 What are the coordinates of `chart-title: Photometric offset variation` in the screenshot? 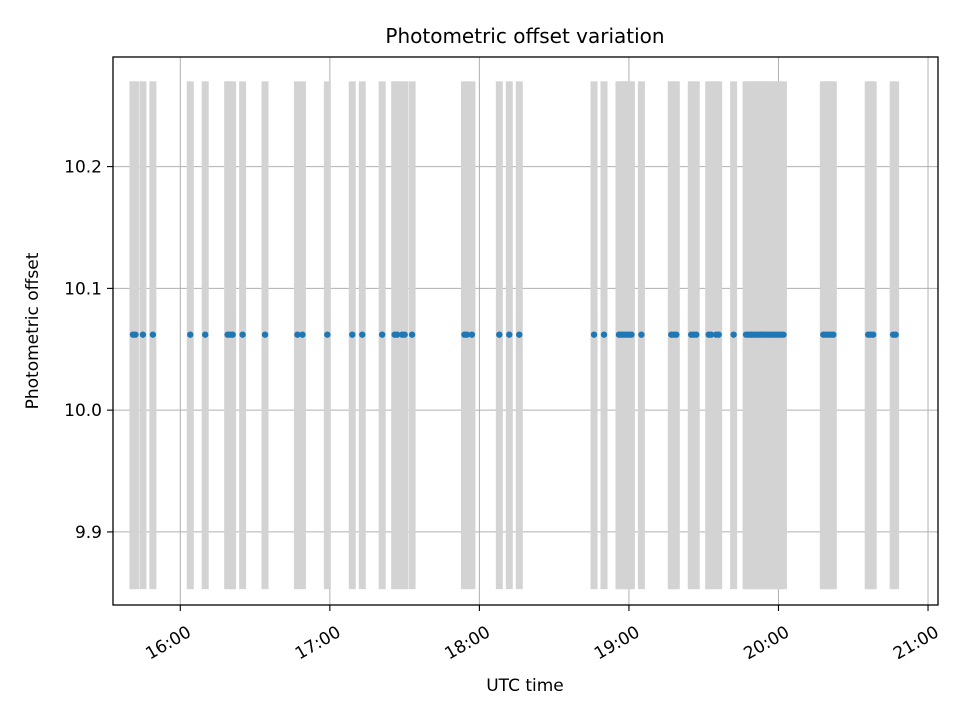 It's located at (524, 36).